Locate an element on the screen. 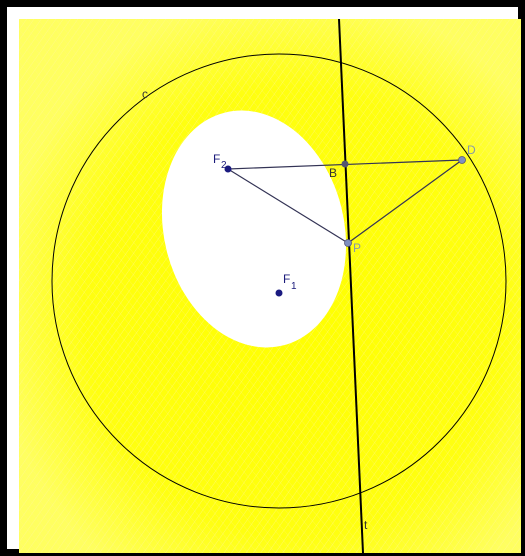 The width and height of the screenshot is (525, 556). point-f2 is located at coordinates (228, 169).